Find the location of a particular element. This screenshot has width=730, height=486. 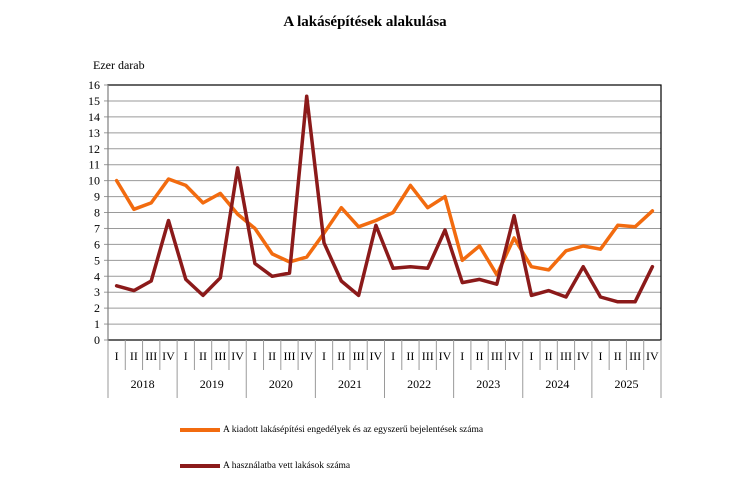

legend-swatch-completions is located at coordinates (200, 466).